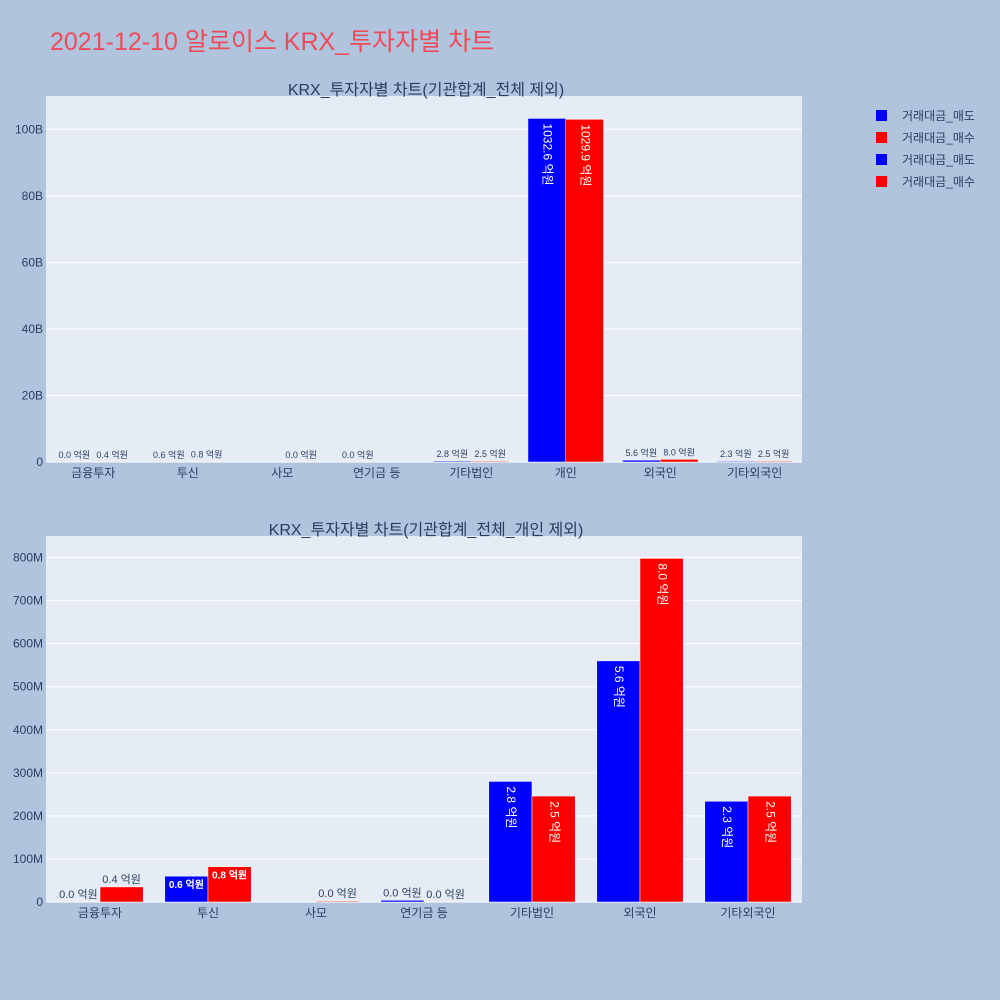 The width and height of the screenshot is (1000, 1000). I want to click on y-tick-label: 200M, so click(28, 816).